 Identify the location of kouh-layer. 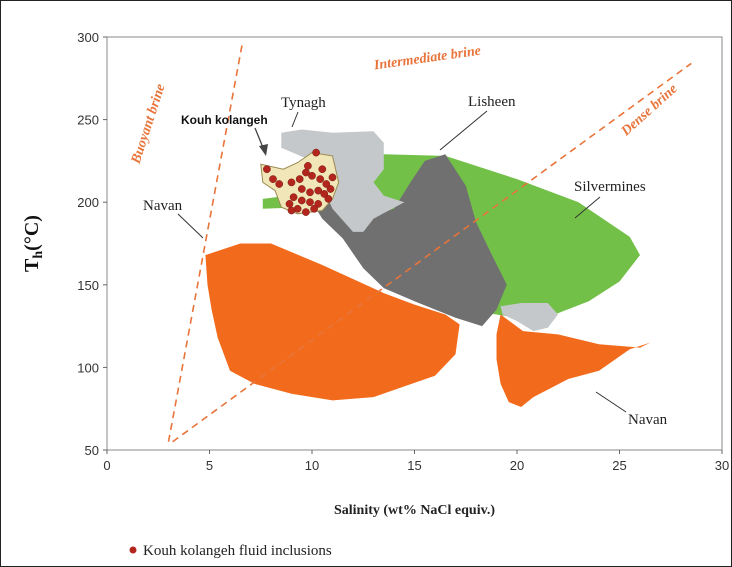
(300, 182).